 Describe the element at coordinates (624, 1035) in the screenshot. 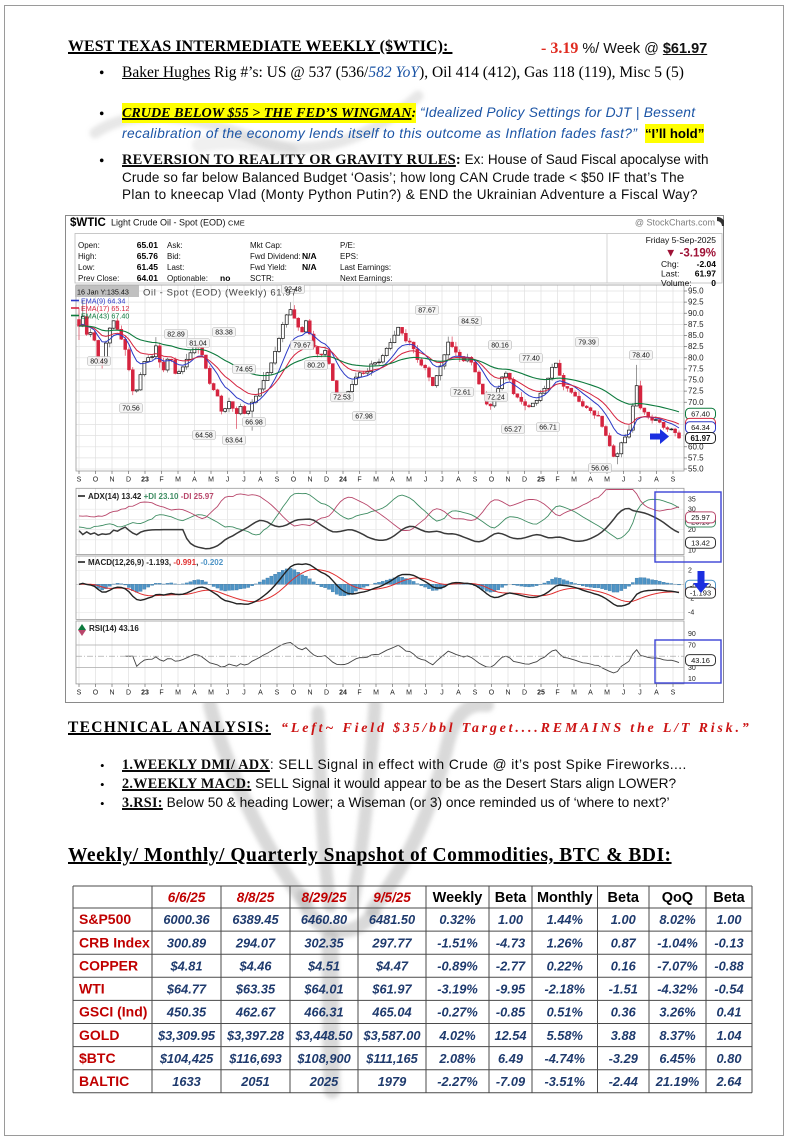

I see `svg-text: 3.88` at that location.